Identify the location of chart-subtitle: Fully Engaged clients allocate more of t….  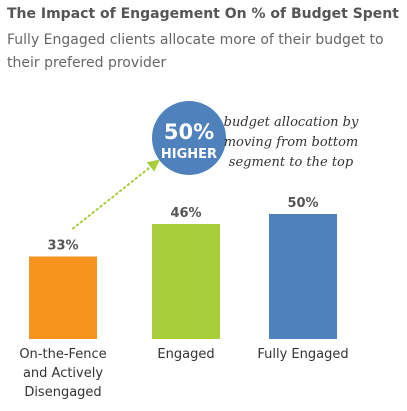
(195, 51).